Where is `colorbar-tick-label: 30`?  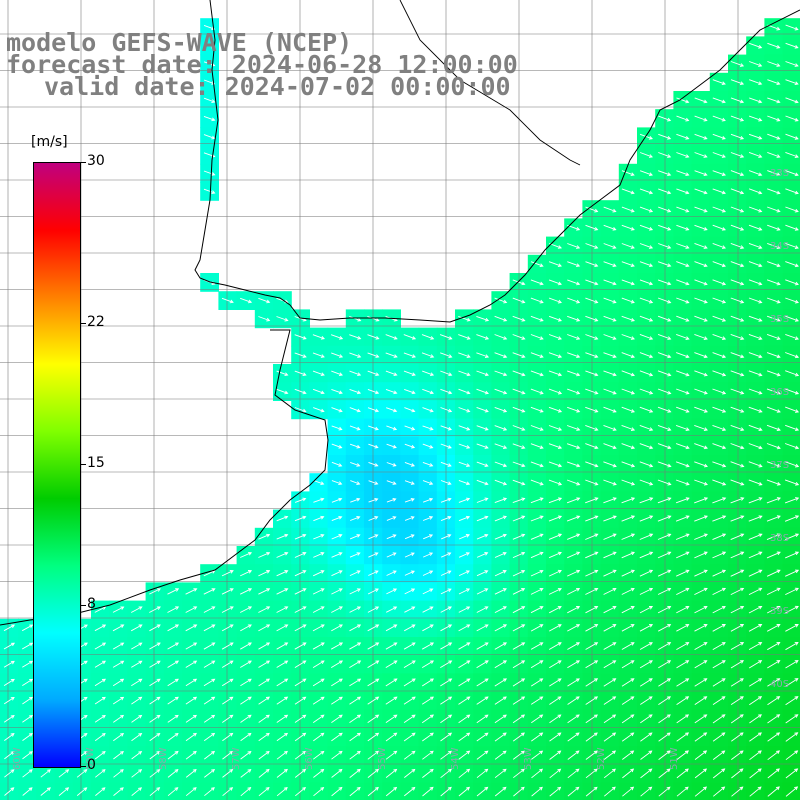
colorbar-tick-label: 30 is located at coordinates (96, 161).